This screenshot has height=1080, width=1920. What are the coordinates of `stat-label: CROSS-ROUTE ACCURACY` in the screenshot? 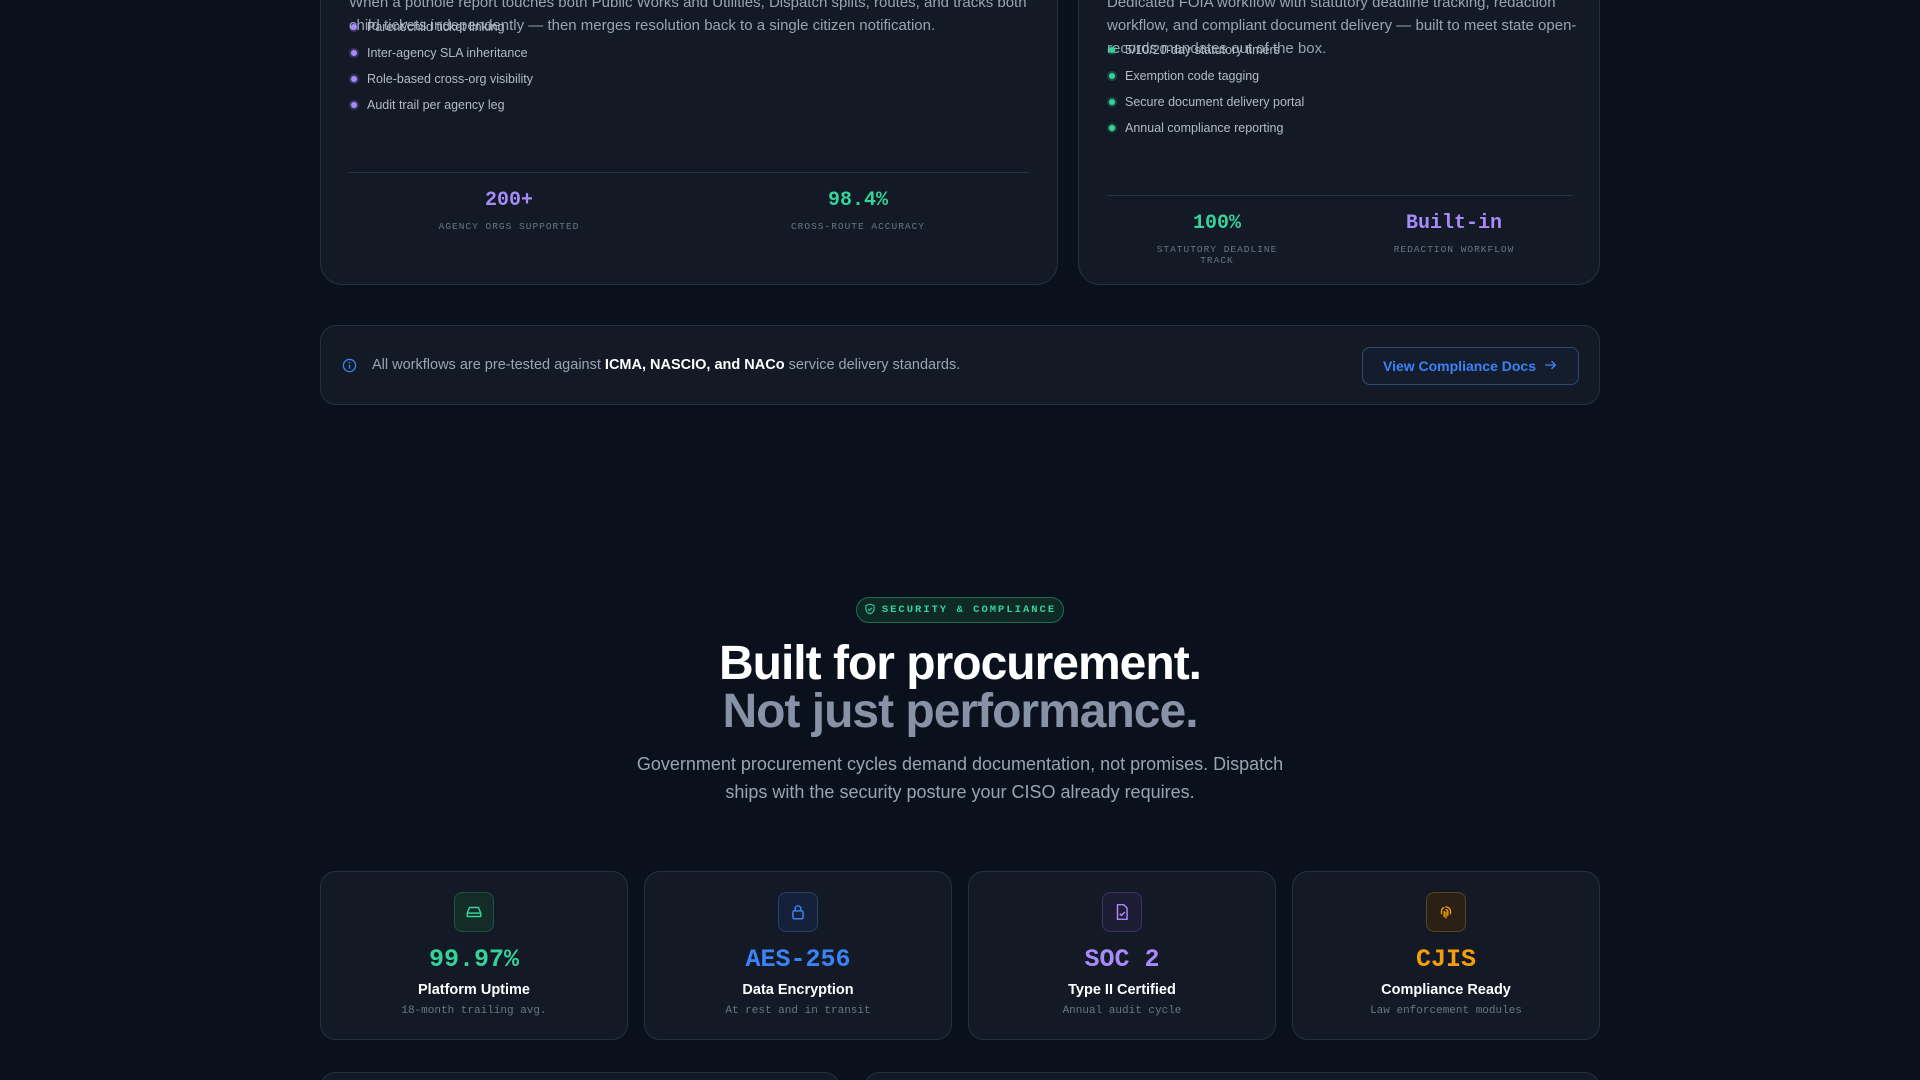 It's located at (858, 226).